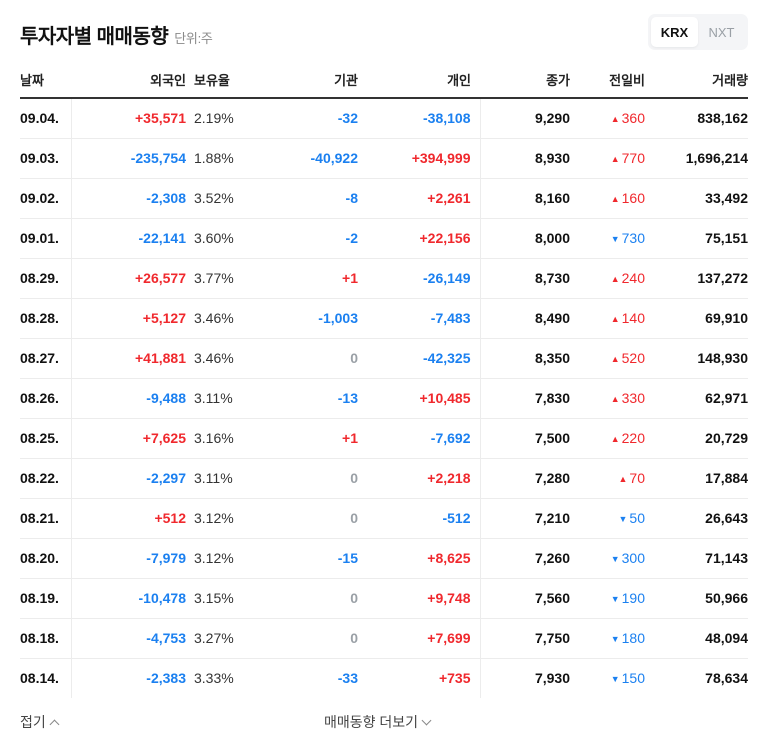 Image resolution: width=768 pixels, height=749 pixels. What do you see at coordinates (633, 238) in the screenshot?
I see `change-value: 730` at bounding box center [633, 238].